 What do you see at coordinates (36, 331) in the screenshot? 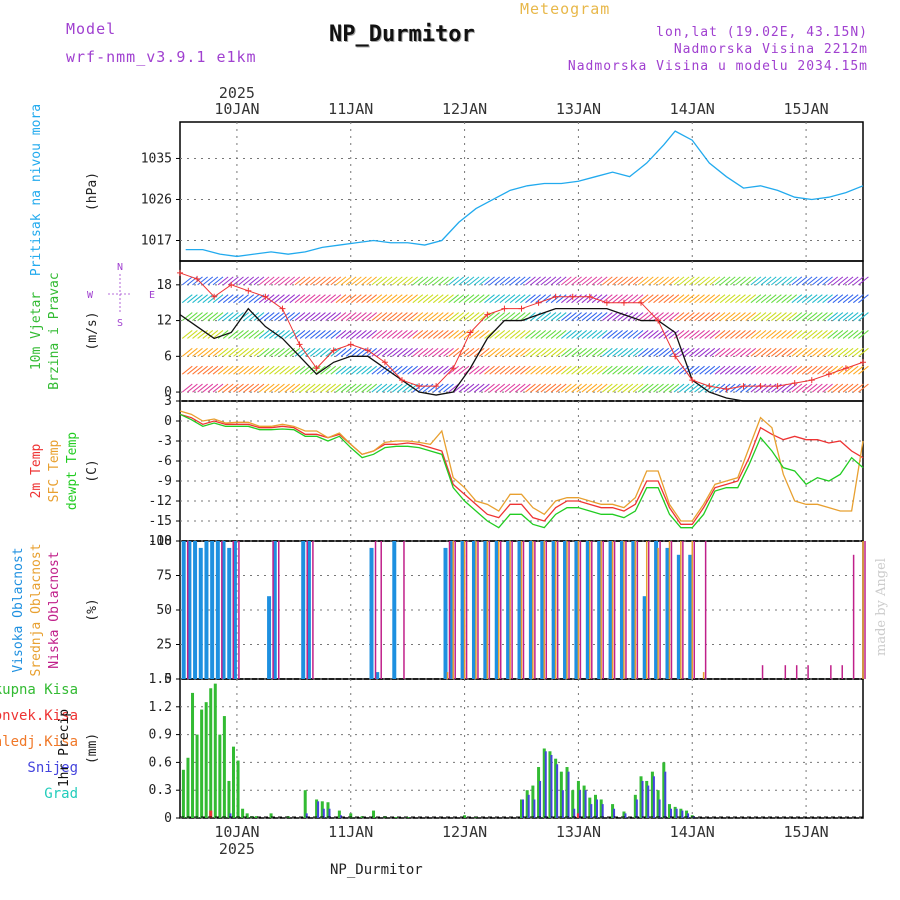
I see `wind-ylabel-1: 10m Vjetar` at bounding box center [36, 331].